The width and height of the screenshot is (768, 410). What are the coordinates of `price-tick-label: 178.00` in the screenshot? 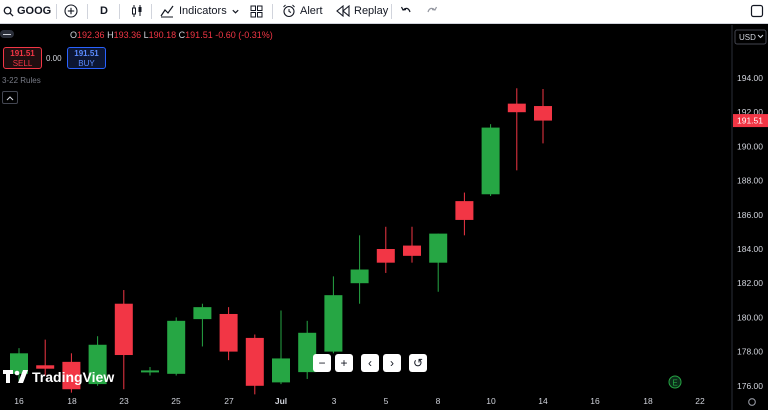 It's located at (750, 352).